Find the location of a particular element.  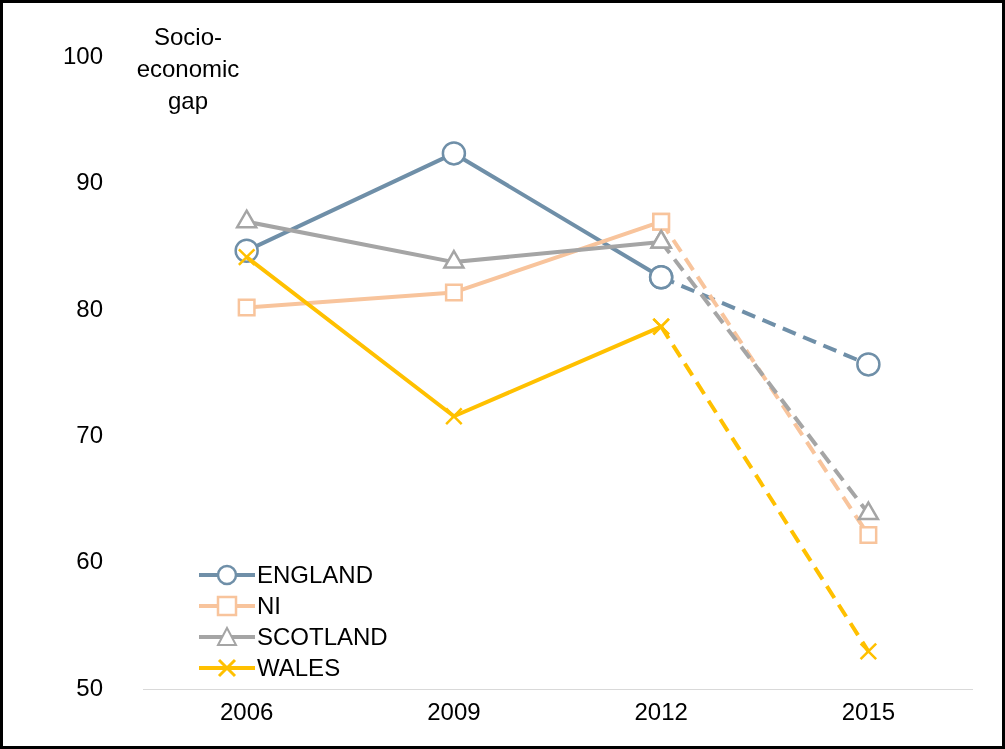

y-axis-title: Socio-economic gap is located at coordinates (188, 69).